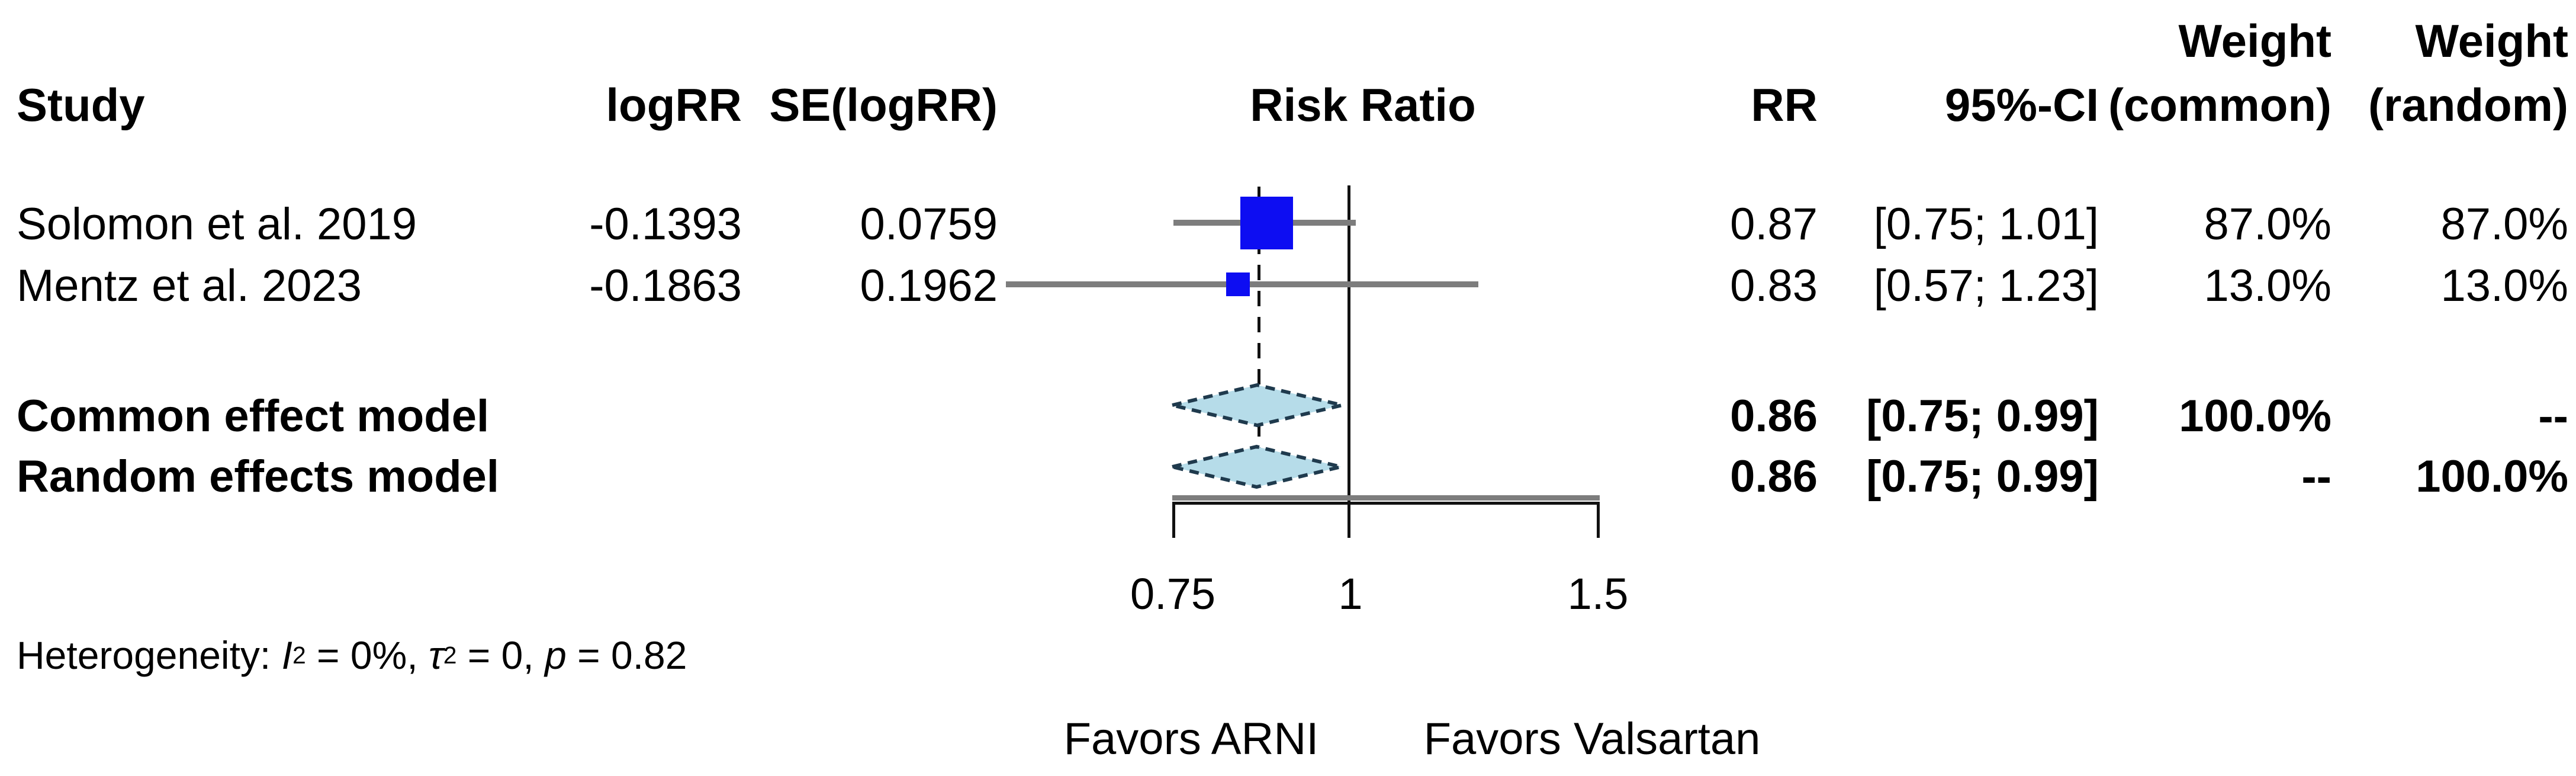  What do you see at coordinates (2255, 416) in the screenshot?
I see `model-common-weight-common: 100.0%` at bounding box center [2255, 416].